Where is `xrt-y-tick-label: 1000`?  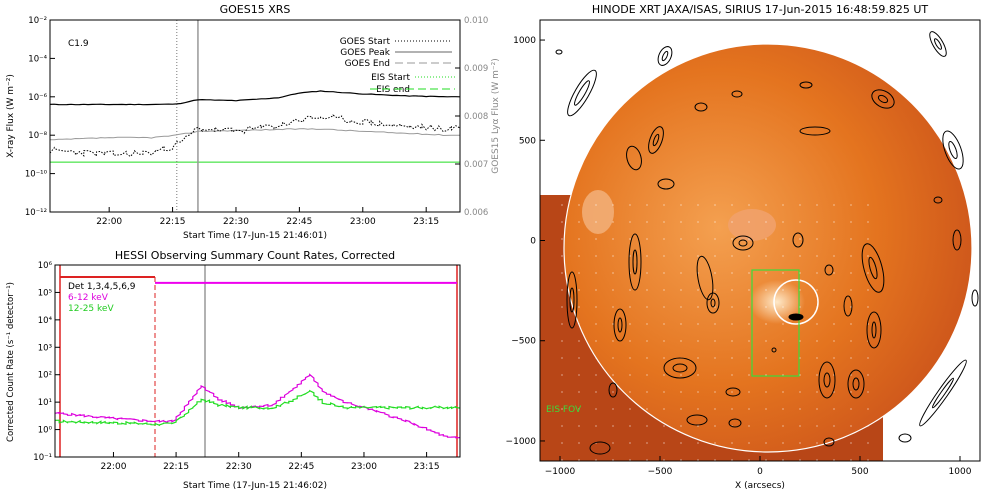 xrt-y-tick-label: 1000 is located at coordinates (524, 41).